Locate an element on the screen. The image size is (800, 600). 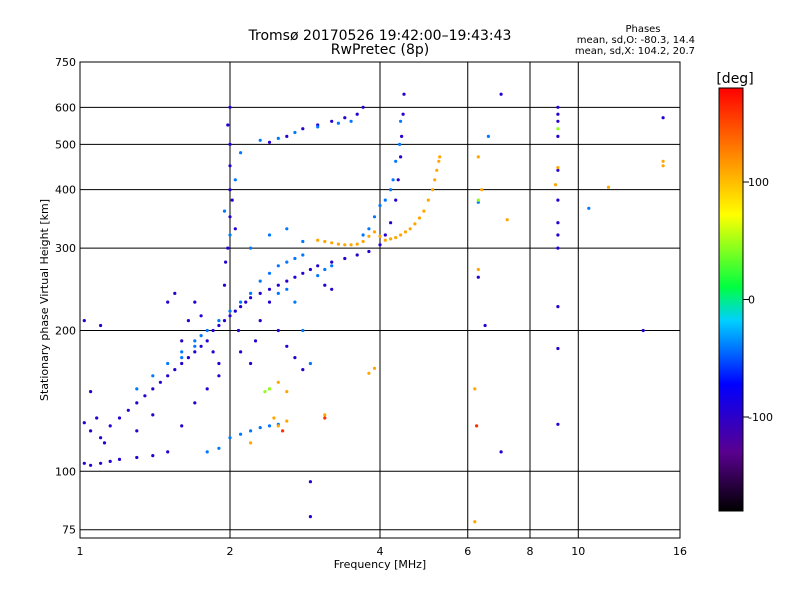
chart-title: Tromsø 20170526 19:42:00–19:43:43 is located at coordinates (380, 36).